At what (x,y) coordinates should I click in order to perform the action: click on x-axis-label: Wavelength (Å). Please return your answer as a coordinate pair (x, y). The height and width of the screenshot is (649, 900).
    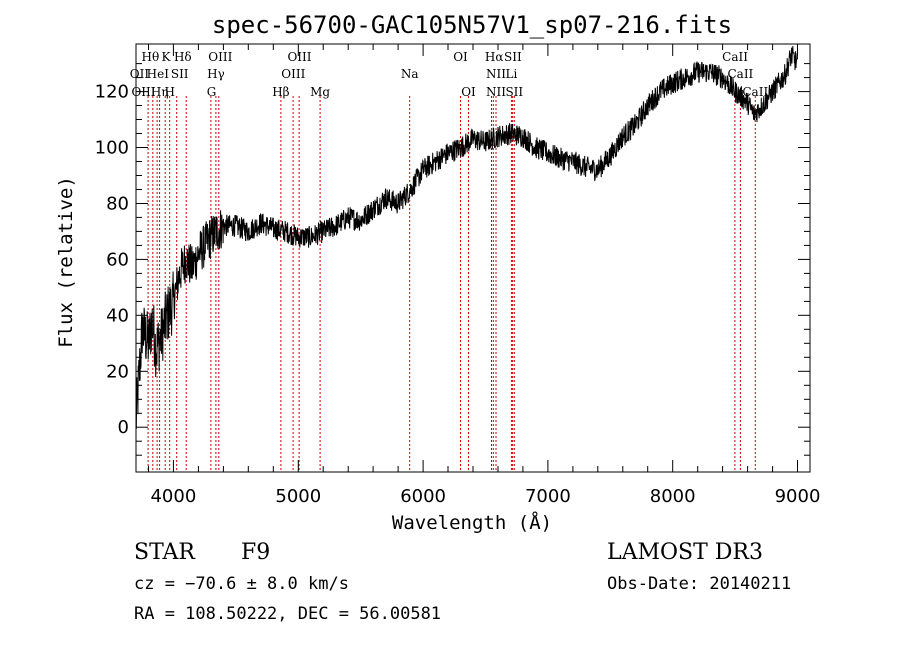
    Looking at the image, I should click on (472, 522).